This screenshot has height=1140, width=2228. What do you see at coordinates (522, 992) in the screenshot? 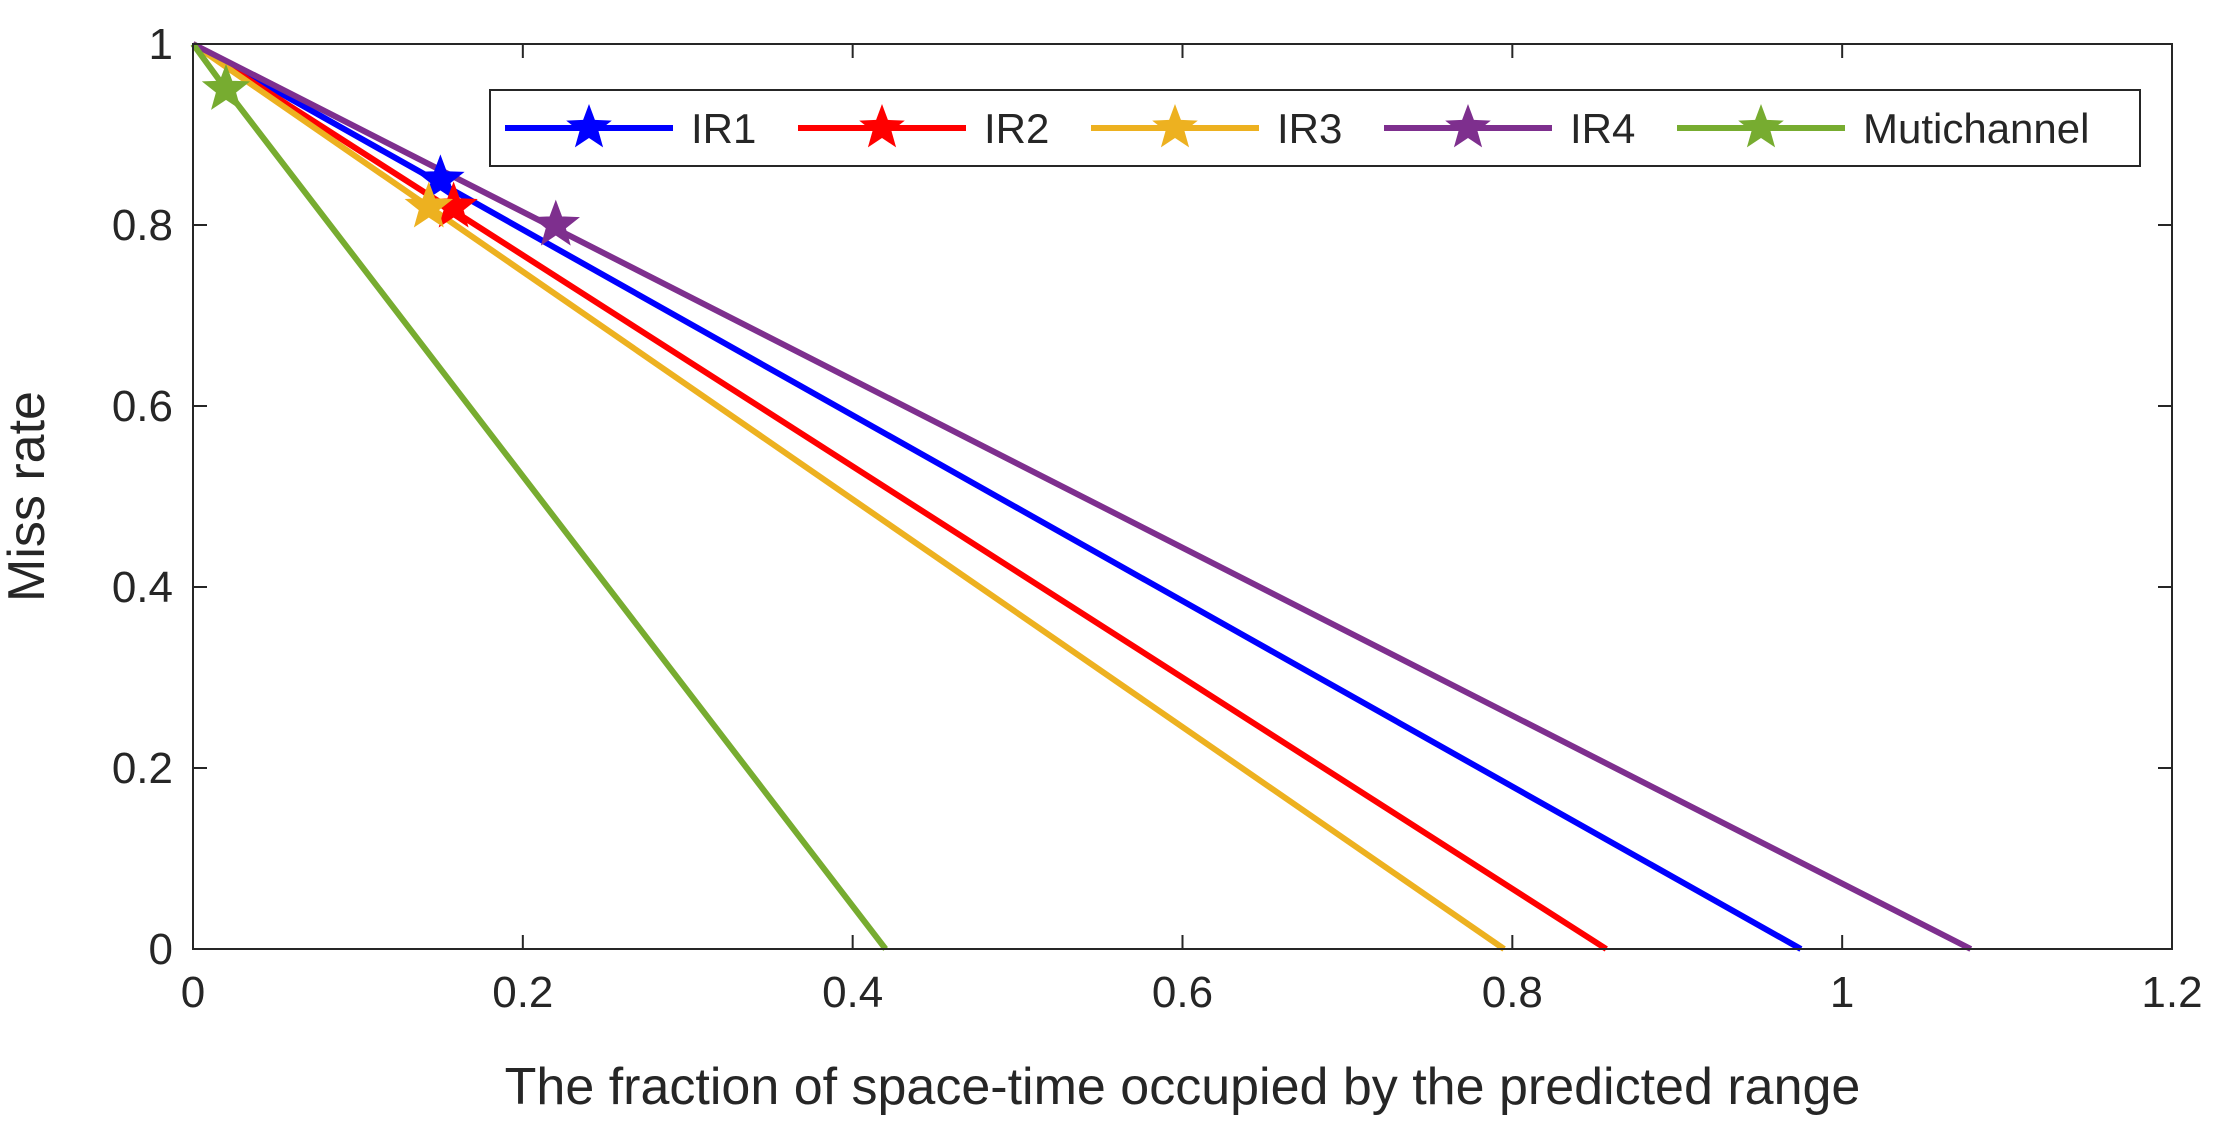
I see `x-tick-label: 0.2` at bounding box center [522, 992].